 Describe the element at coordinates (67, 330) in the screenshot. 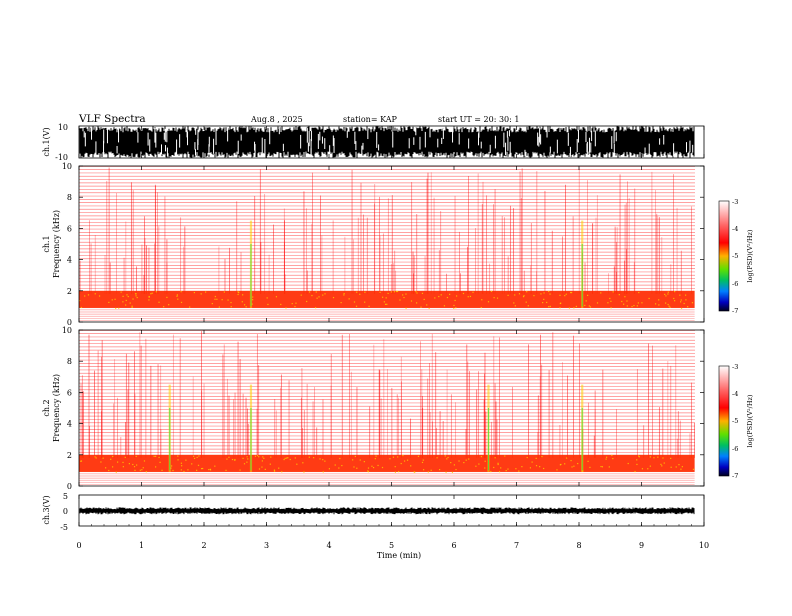

I see `ch2-ytick-10: 10` at that location.